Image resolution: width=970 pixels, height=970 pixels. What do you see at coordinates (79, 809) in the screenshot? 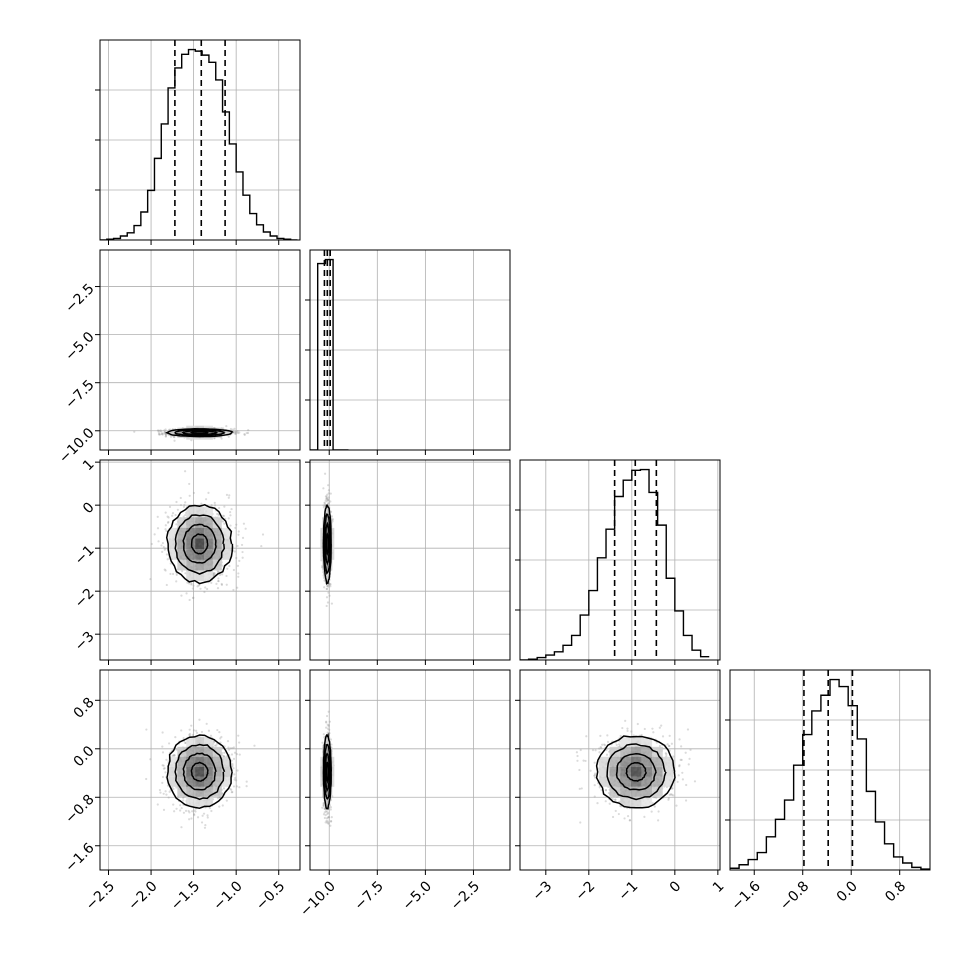
I see `ytick-label-3-1: −0.8` at bounding box center [79, 809].